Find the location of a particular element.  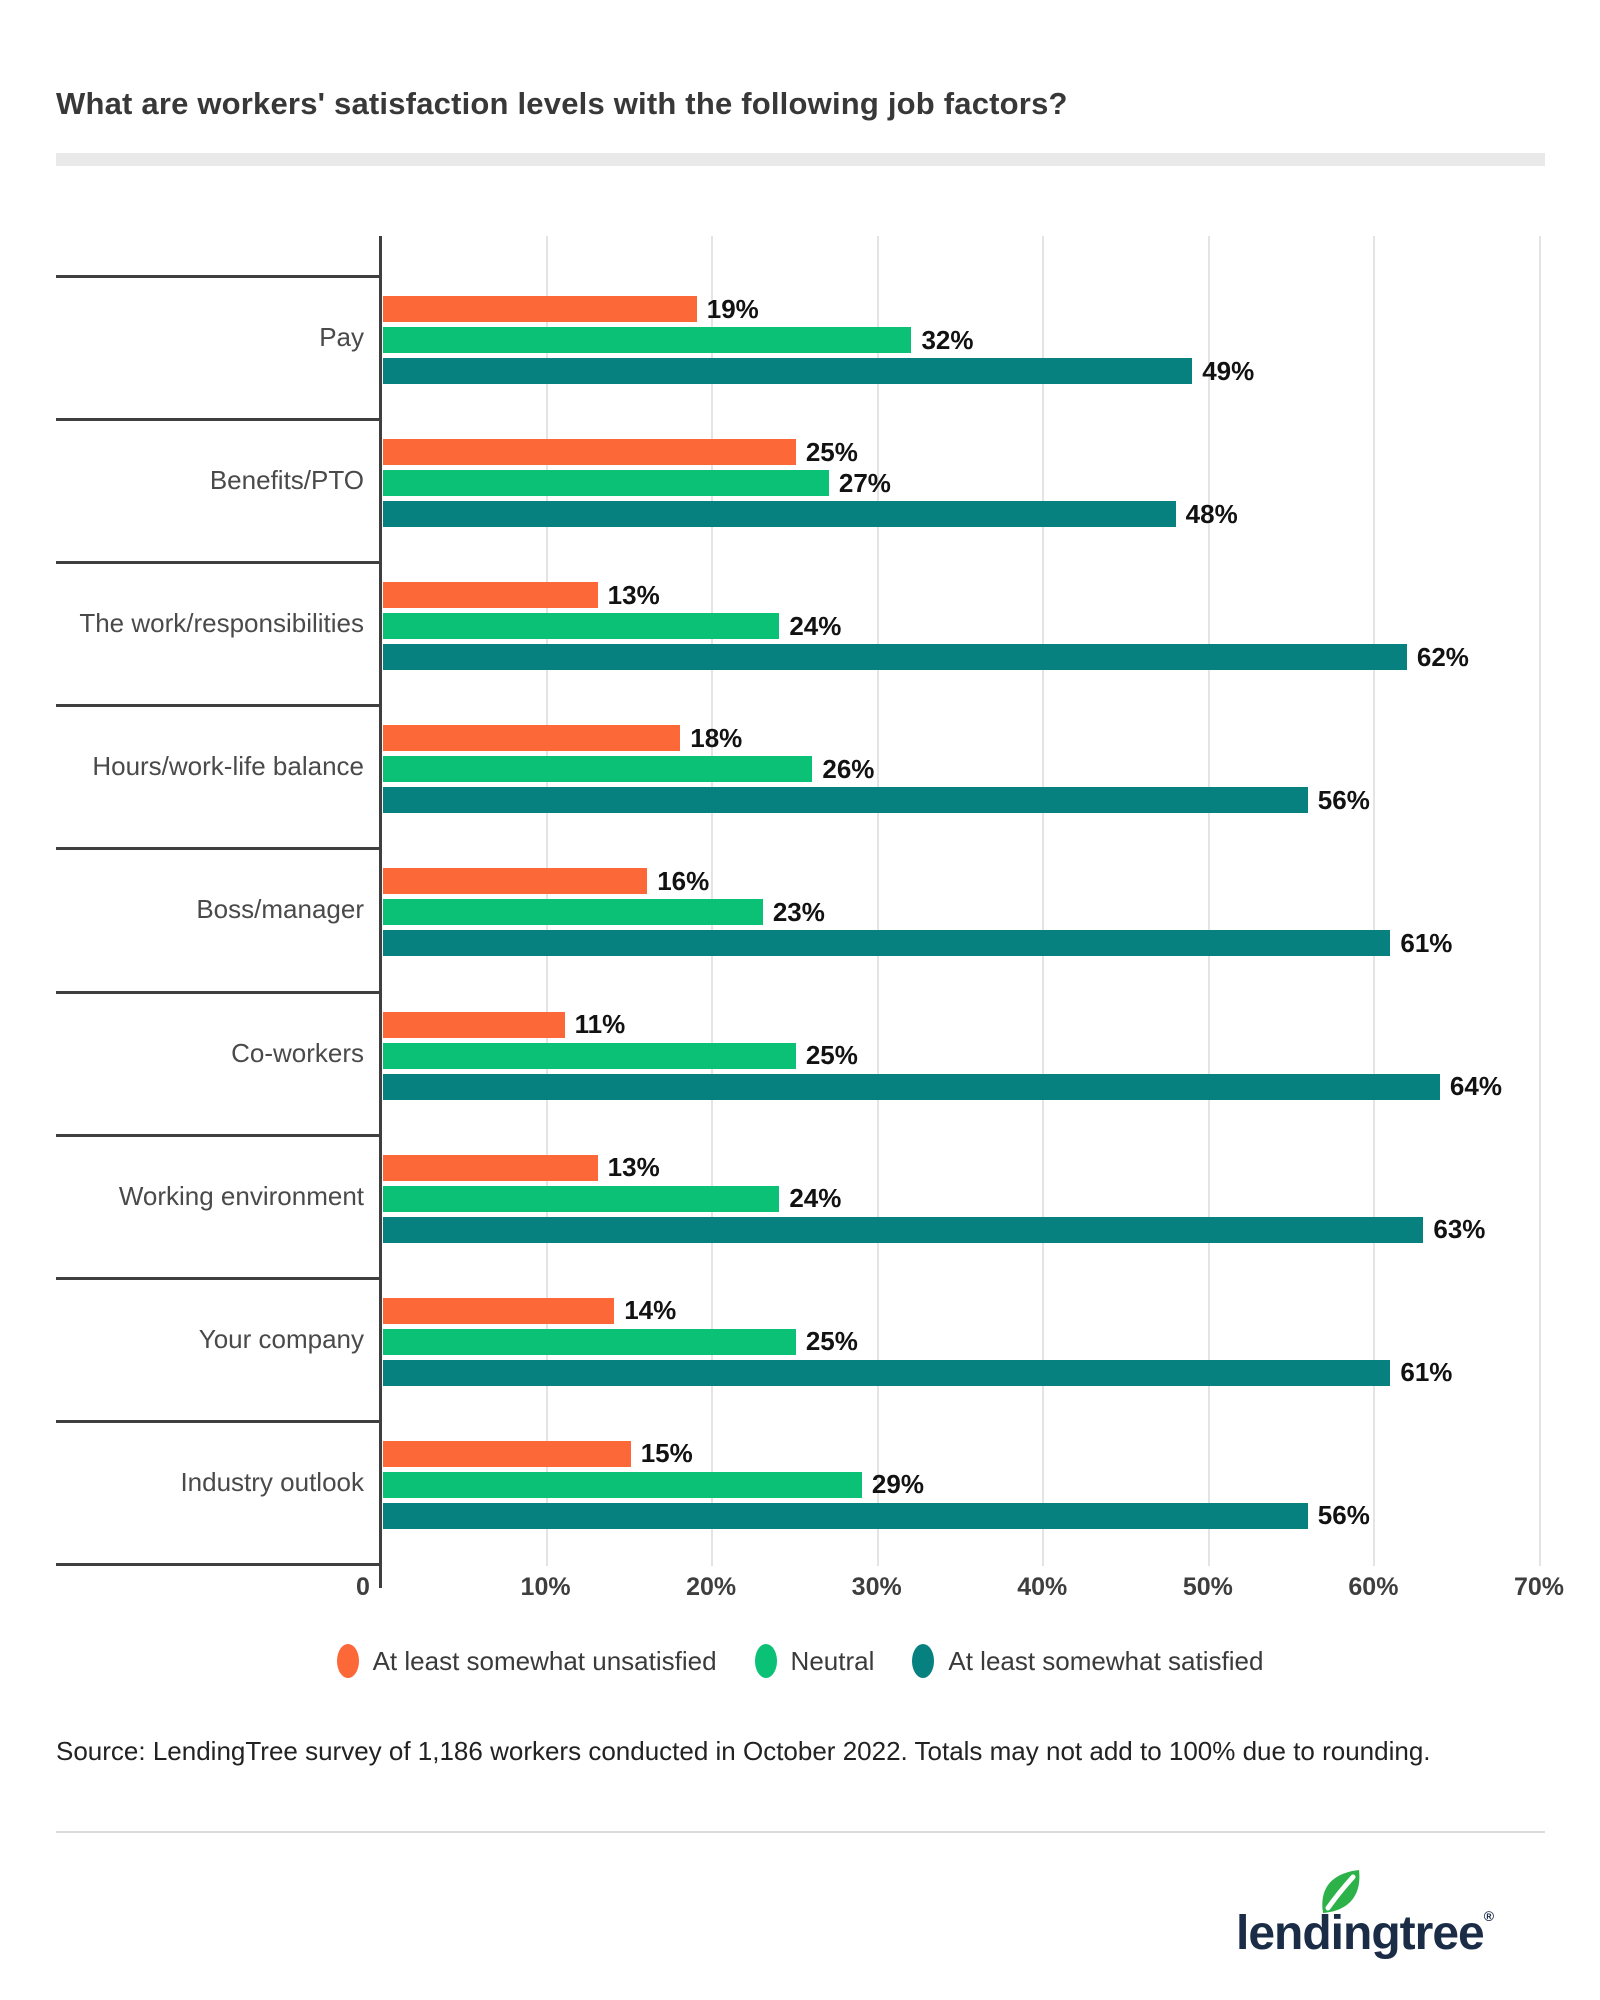

x-tick-0: 0 is located at coordinates (363, 1587).